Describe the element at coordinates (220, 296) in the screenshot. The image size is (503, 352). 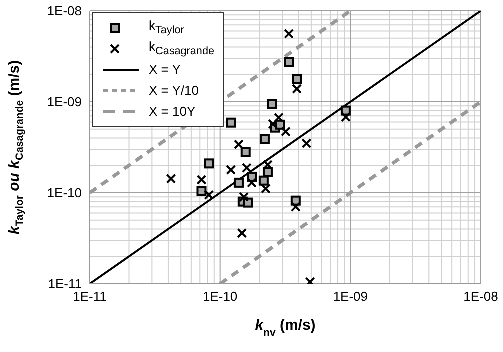
I see `x-tick-label: 1E-10` at that location.